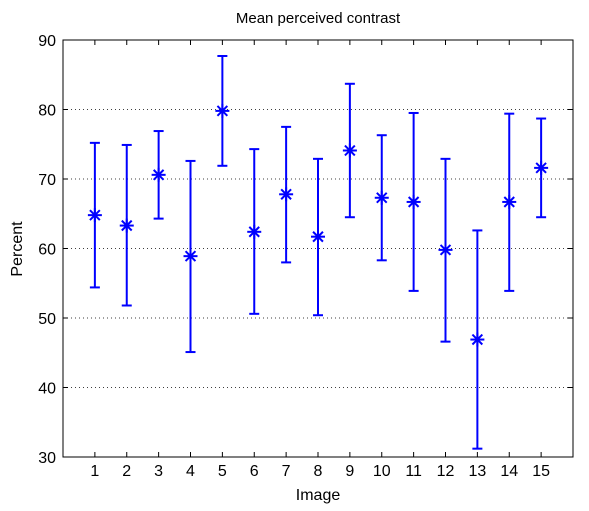  Describe the element at coordinates (254, 471) in the screenshot. I see `x-tick-label: 6` at that location.